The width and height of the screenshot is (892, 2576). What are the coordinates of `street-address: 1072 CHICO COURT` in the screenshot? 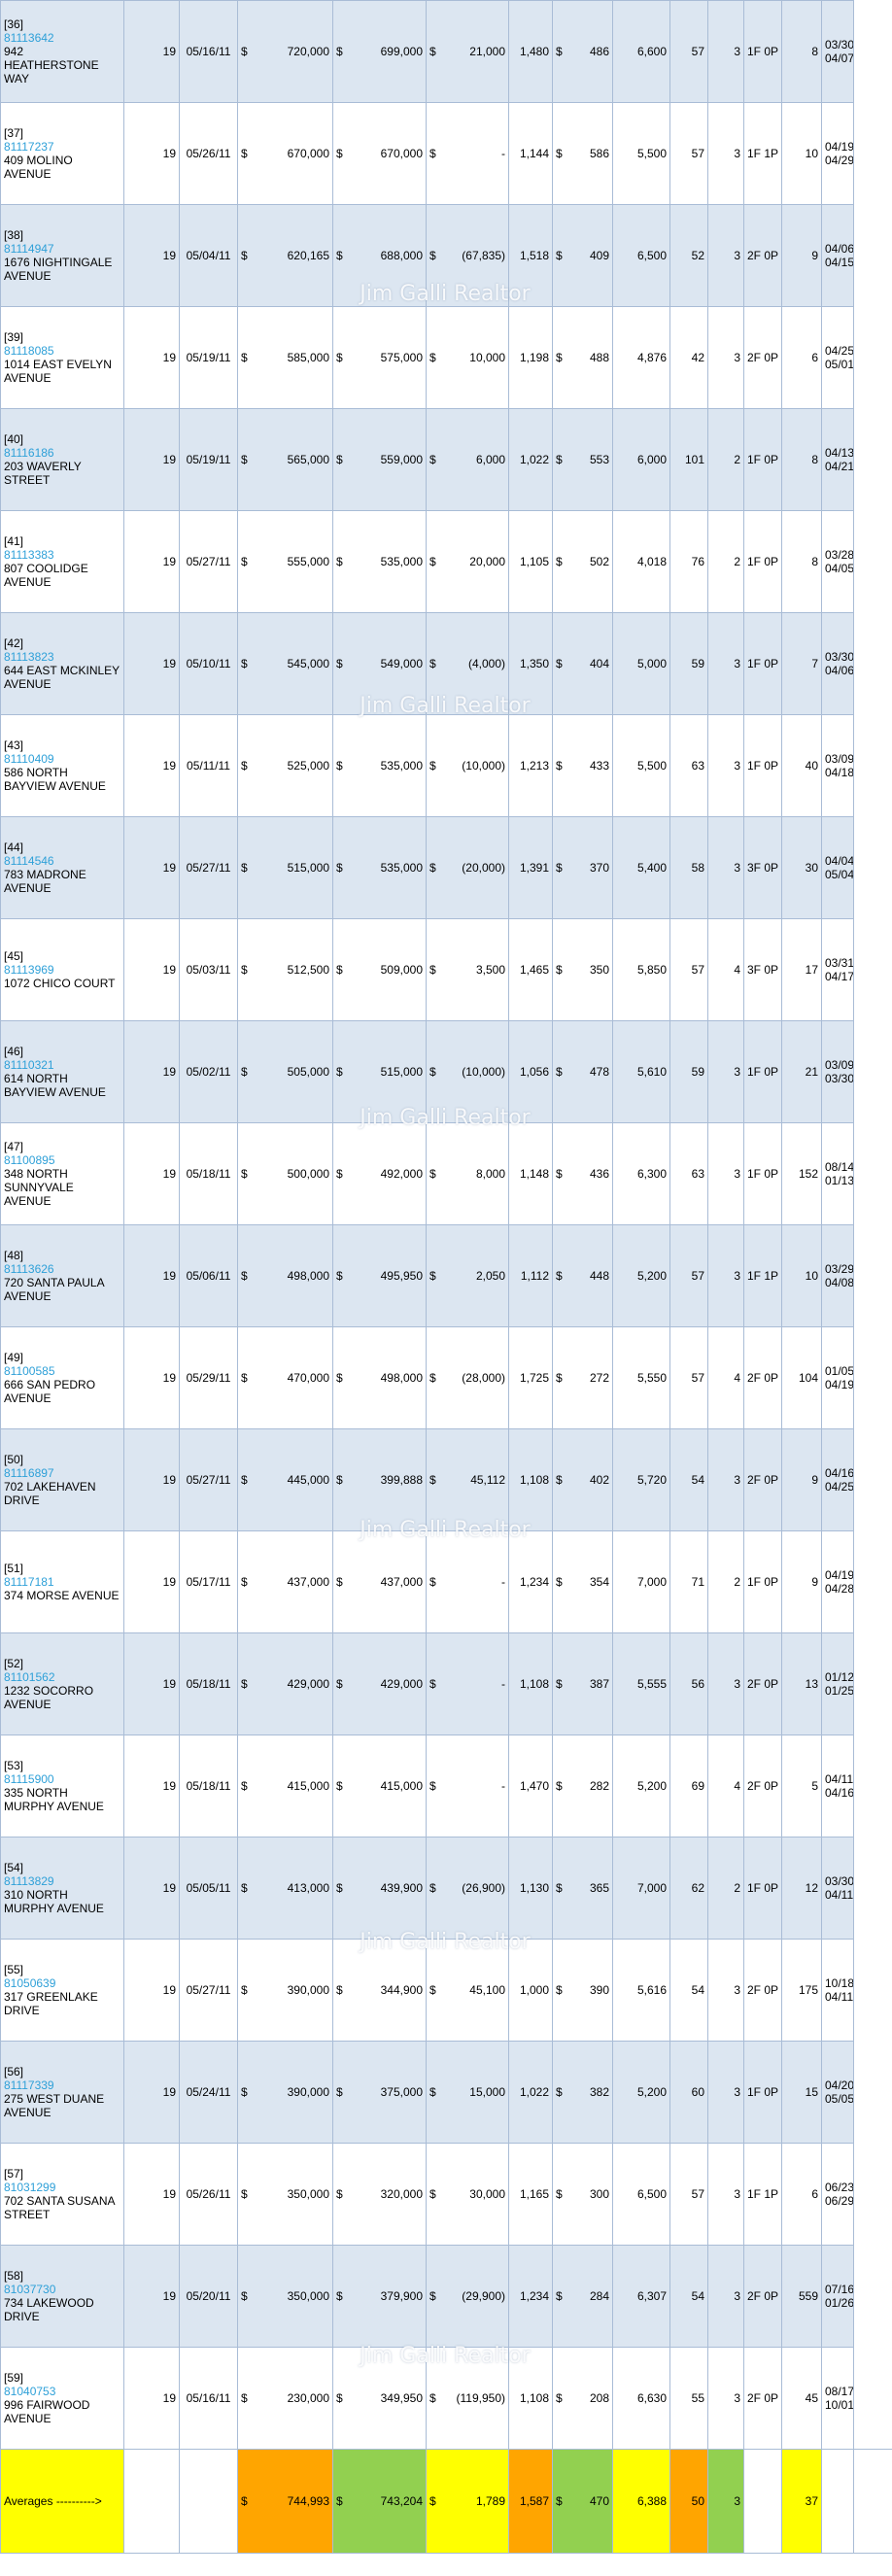 It's located at (60, 984).